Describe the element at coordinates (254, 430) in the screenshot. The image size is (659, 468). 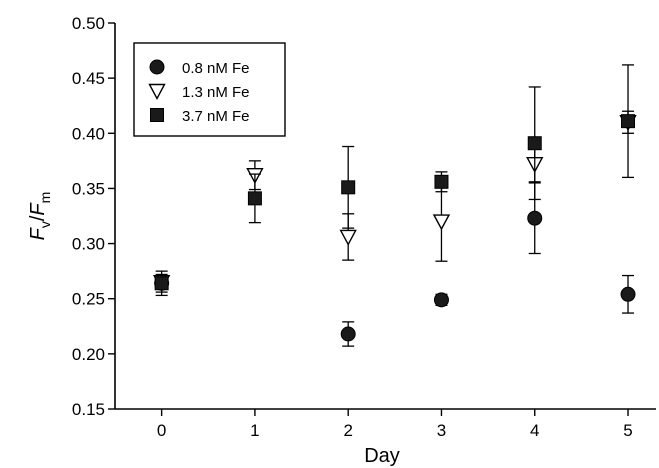
I see `x-tick-label: 1` at that location.